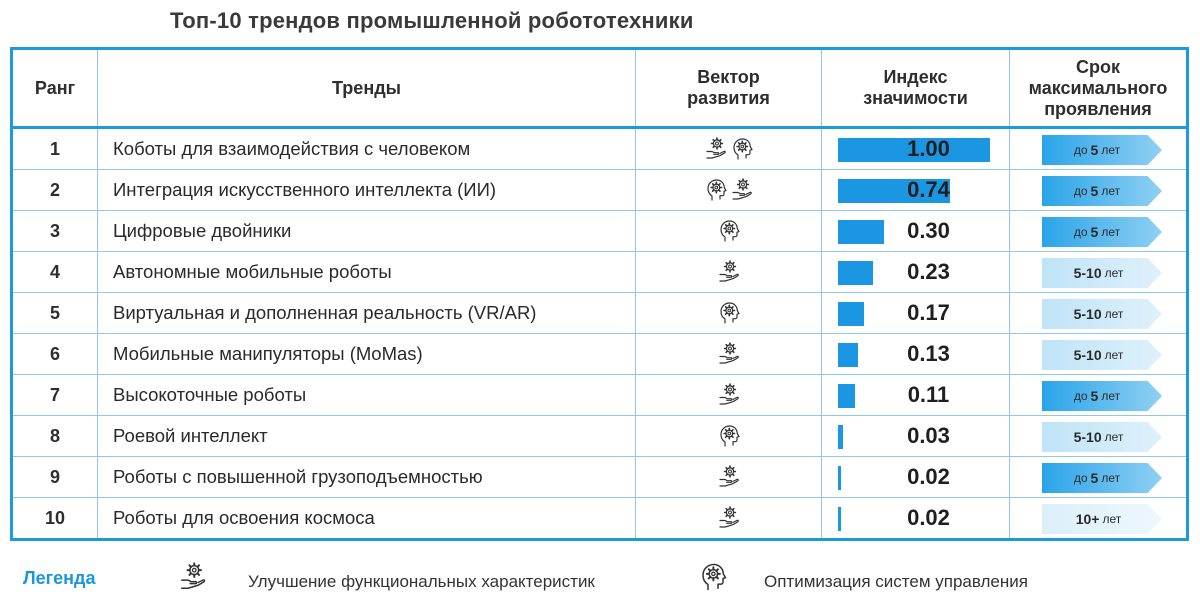 The height and width of the screenshot is (611, 1200). I want to click on index-value: 0.03, so click(928, 435).